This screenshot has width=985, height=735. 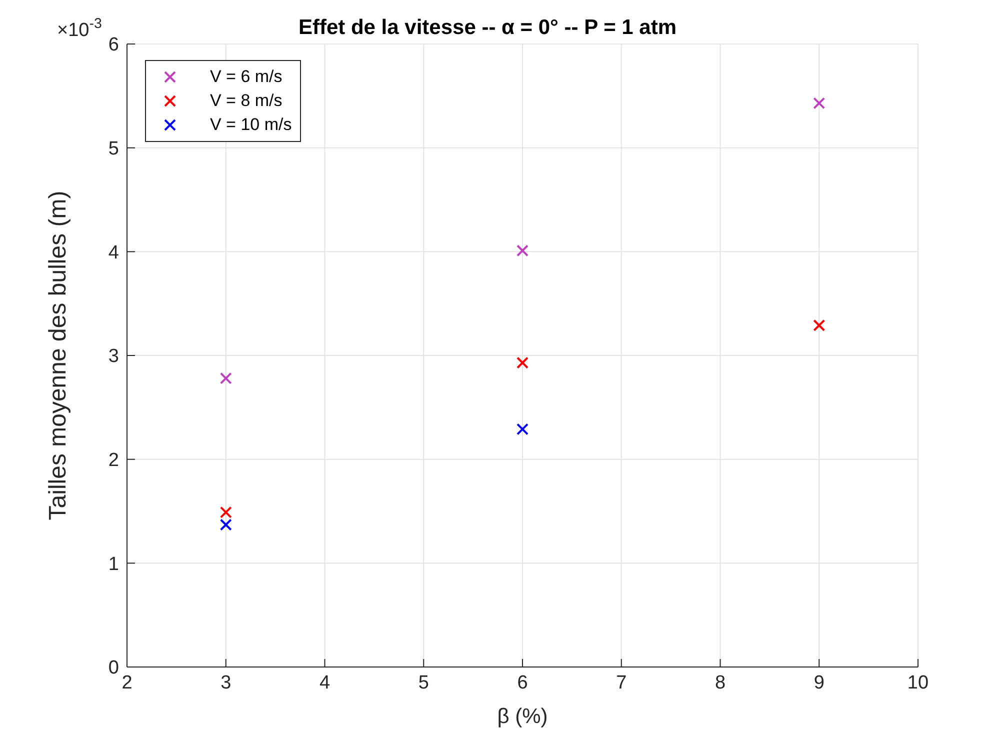 What do you see at coordinates (79, 28) in the screenshot?
I see `text: ×10$^{-3}$` at bounding box center [79, 28].